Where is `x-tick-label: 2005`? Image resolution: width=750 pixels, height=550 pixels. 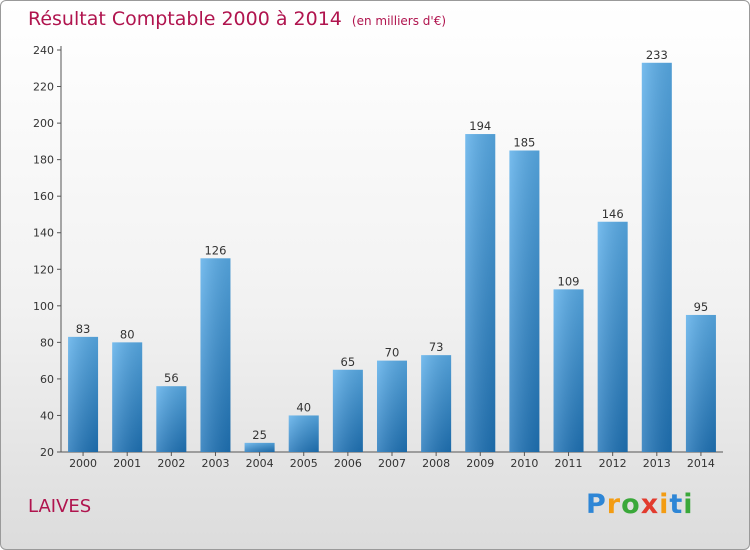
x-tick-label: 2005 is located at coordinates (304, 463).